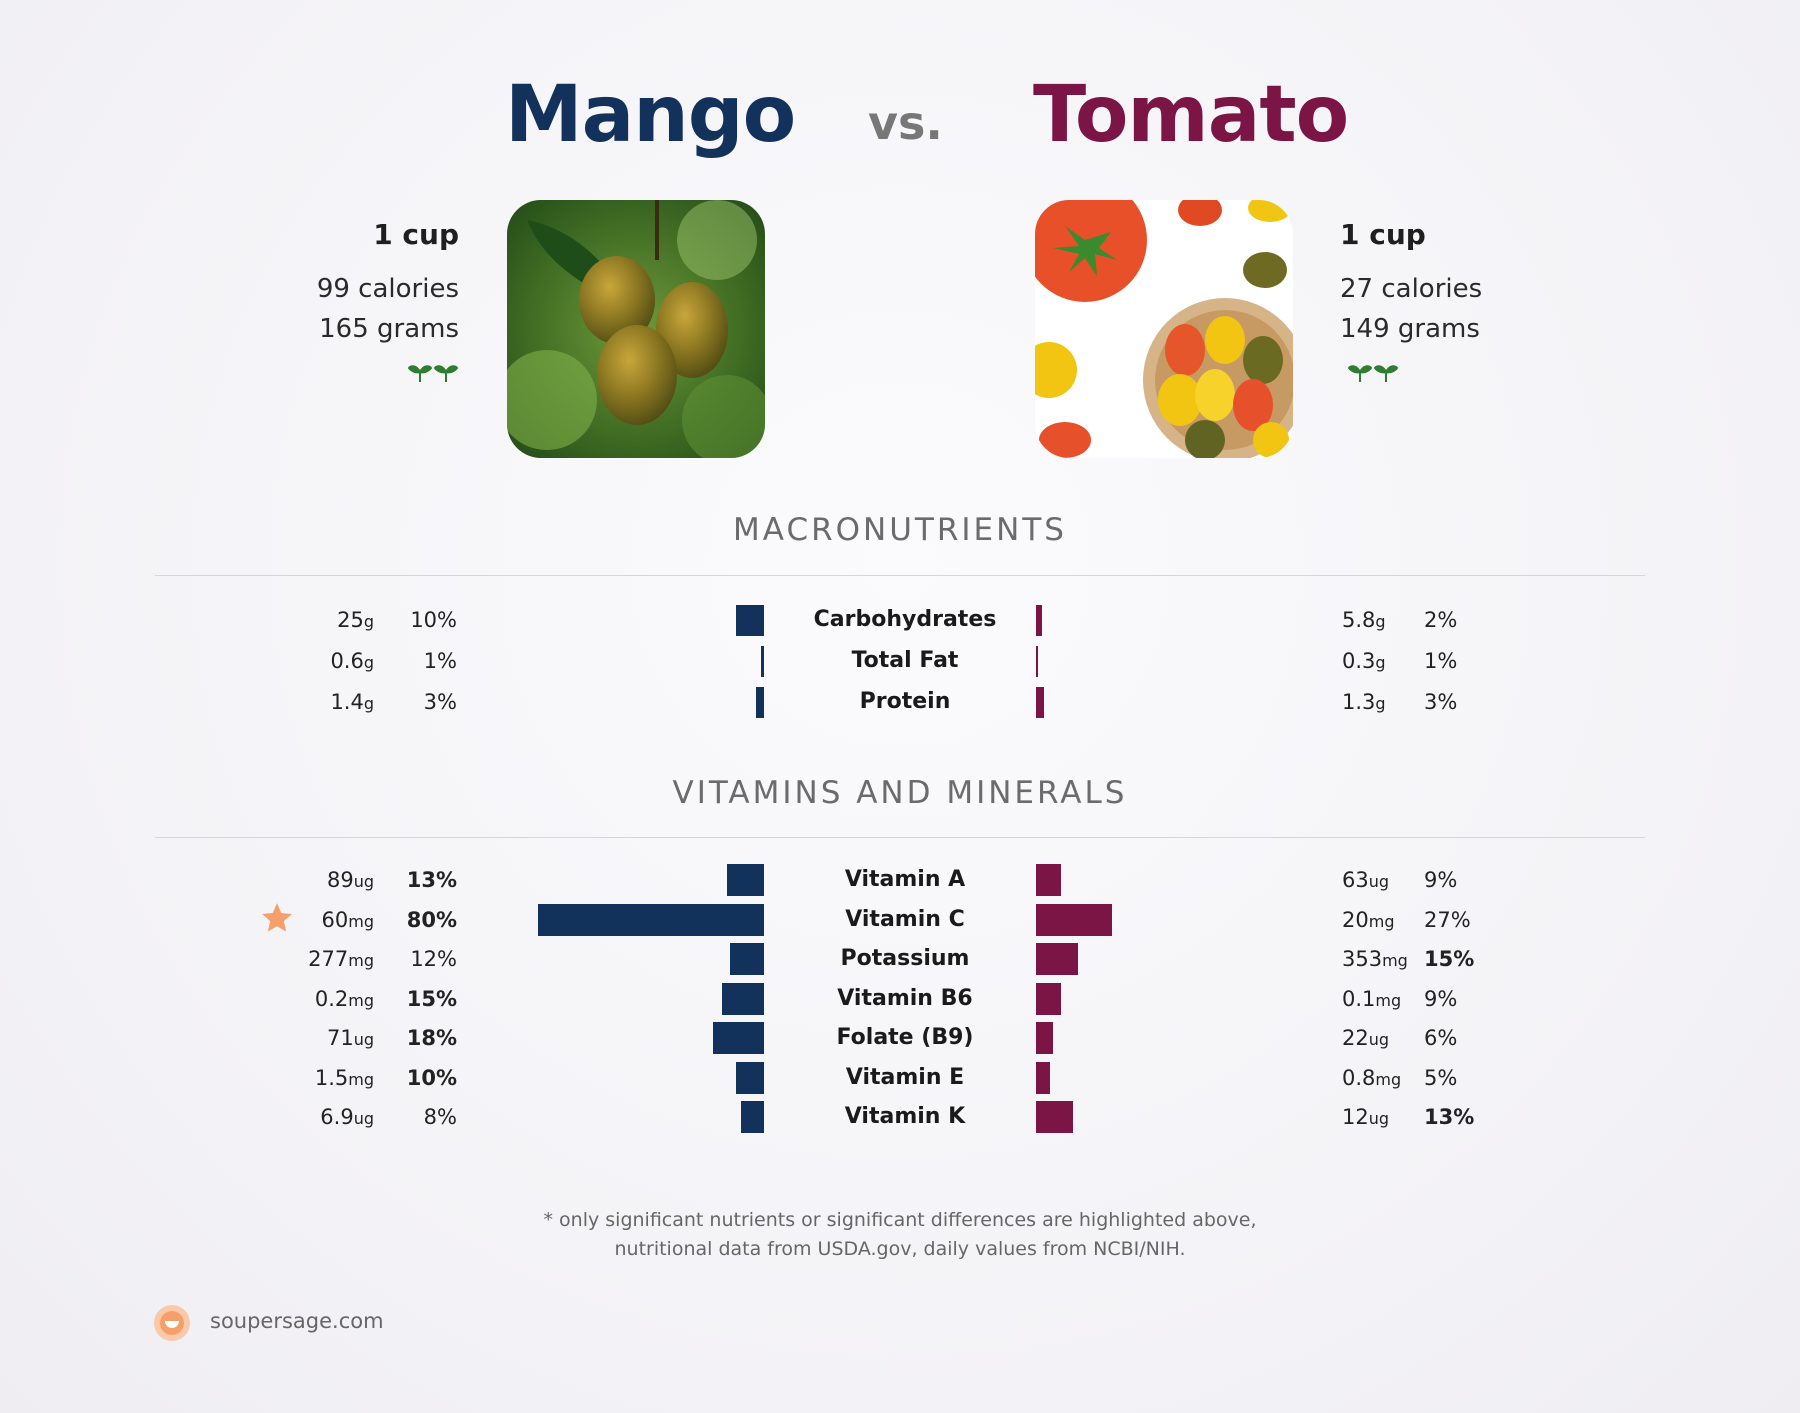 The image size is (1800, 1413). I want to click on left-amount-unit: ug, so click(363, 1039).